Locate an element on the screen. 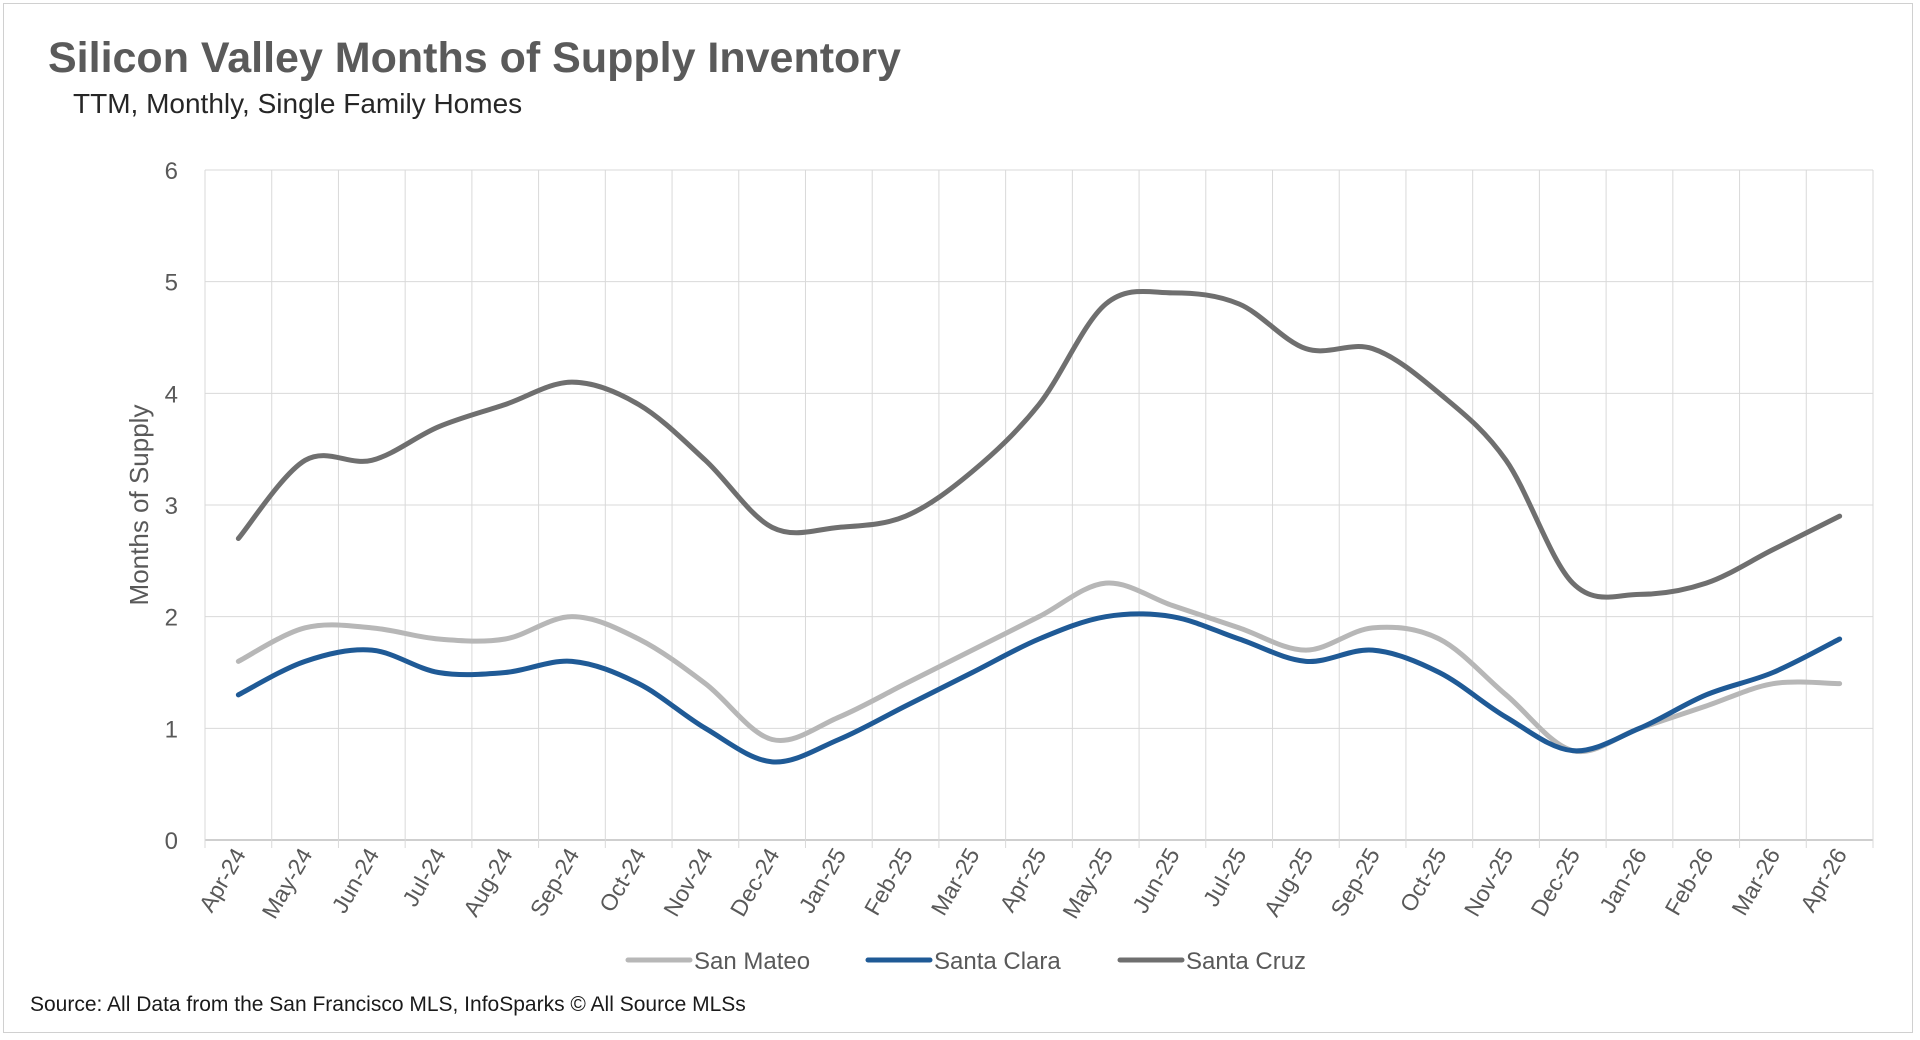 The height and width of the screenshot is (1040, 1920). y-tick-label: 5 is located at coordinates (171, 283).